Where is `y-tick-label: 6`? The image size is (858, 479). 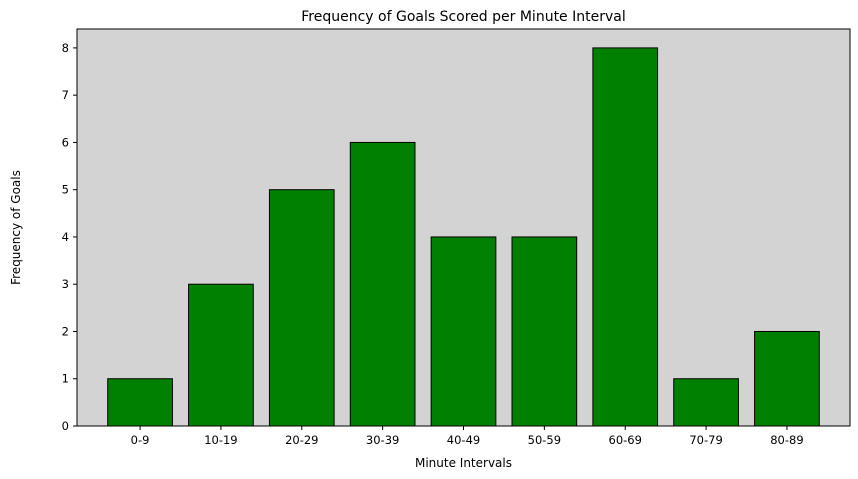
y-tick-label: 6 is located at coordinates (65, 142).